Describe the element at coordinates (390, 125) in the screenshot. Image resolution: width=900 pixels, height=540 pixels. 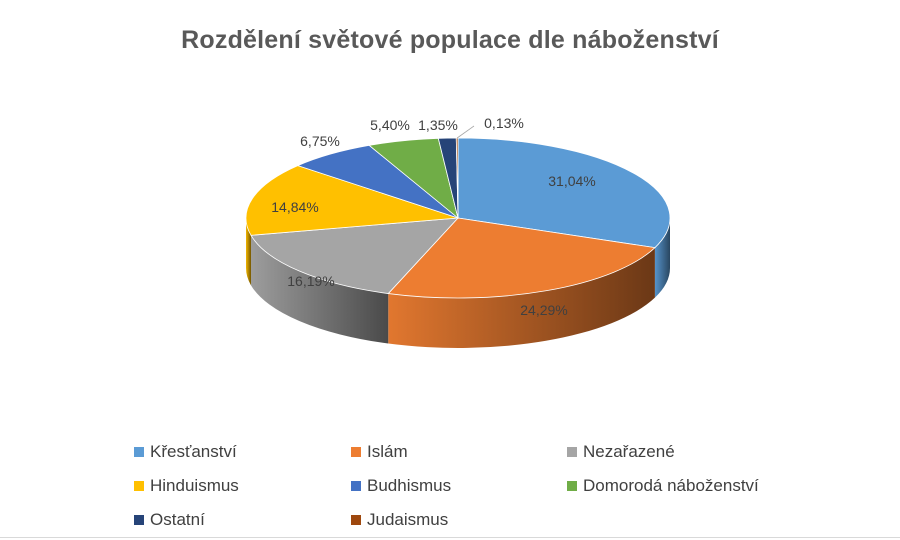
I see `data-label-domoroda-nabozenstvi: 5,40%` at that location.